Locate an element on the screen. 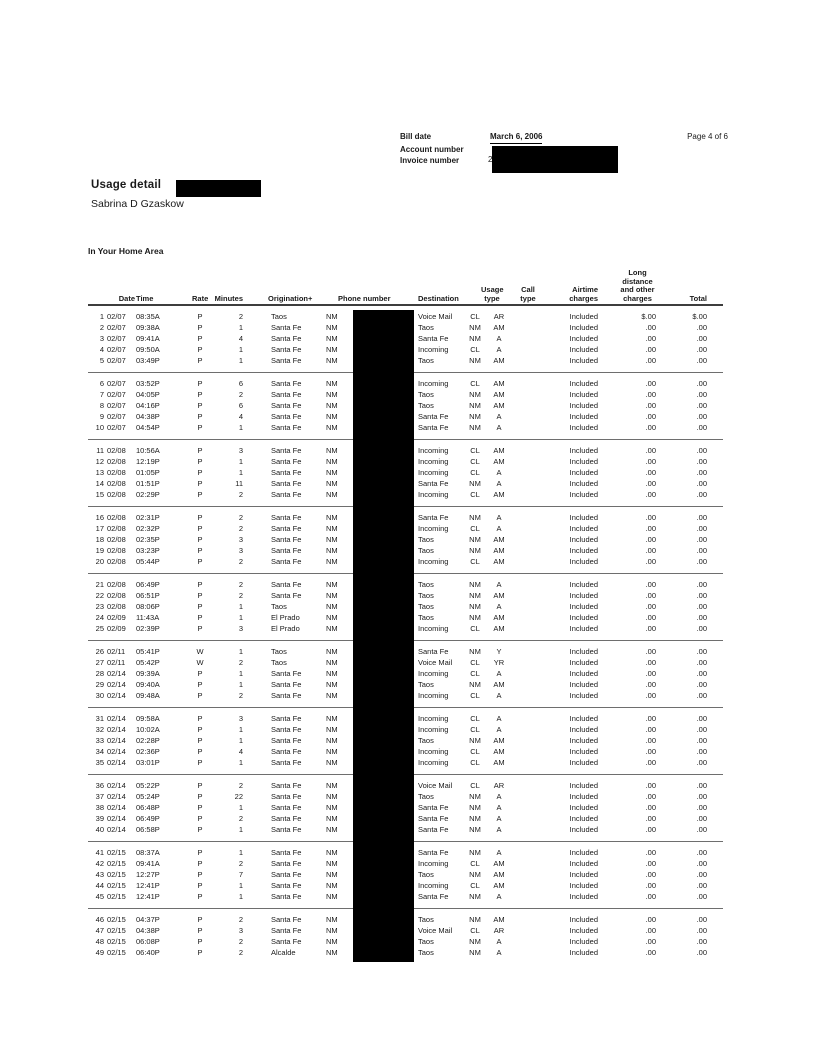 This screenshot has height=1056, width=816. cell-destination: Taos is located at coordinates (426, 740).